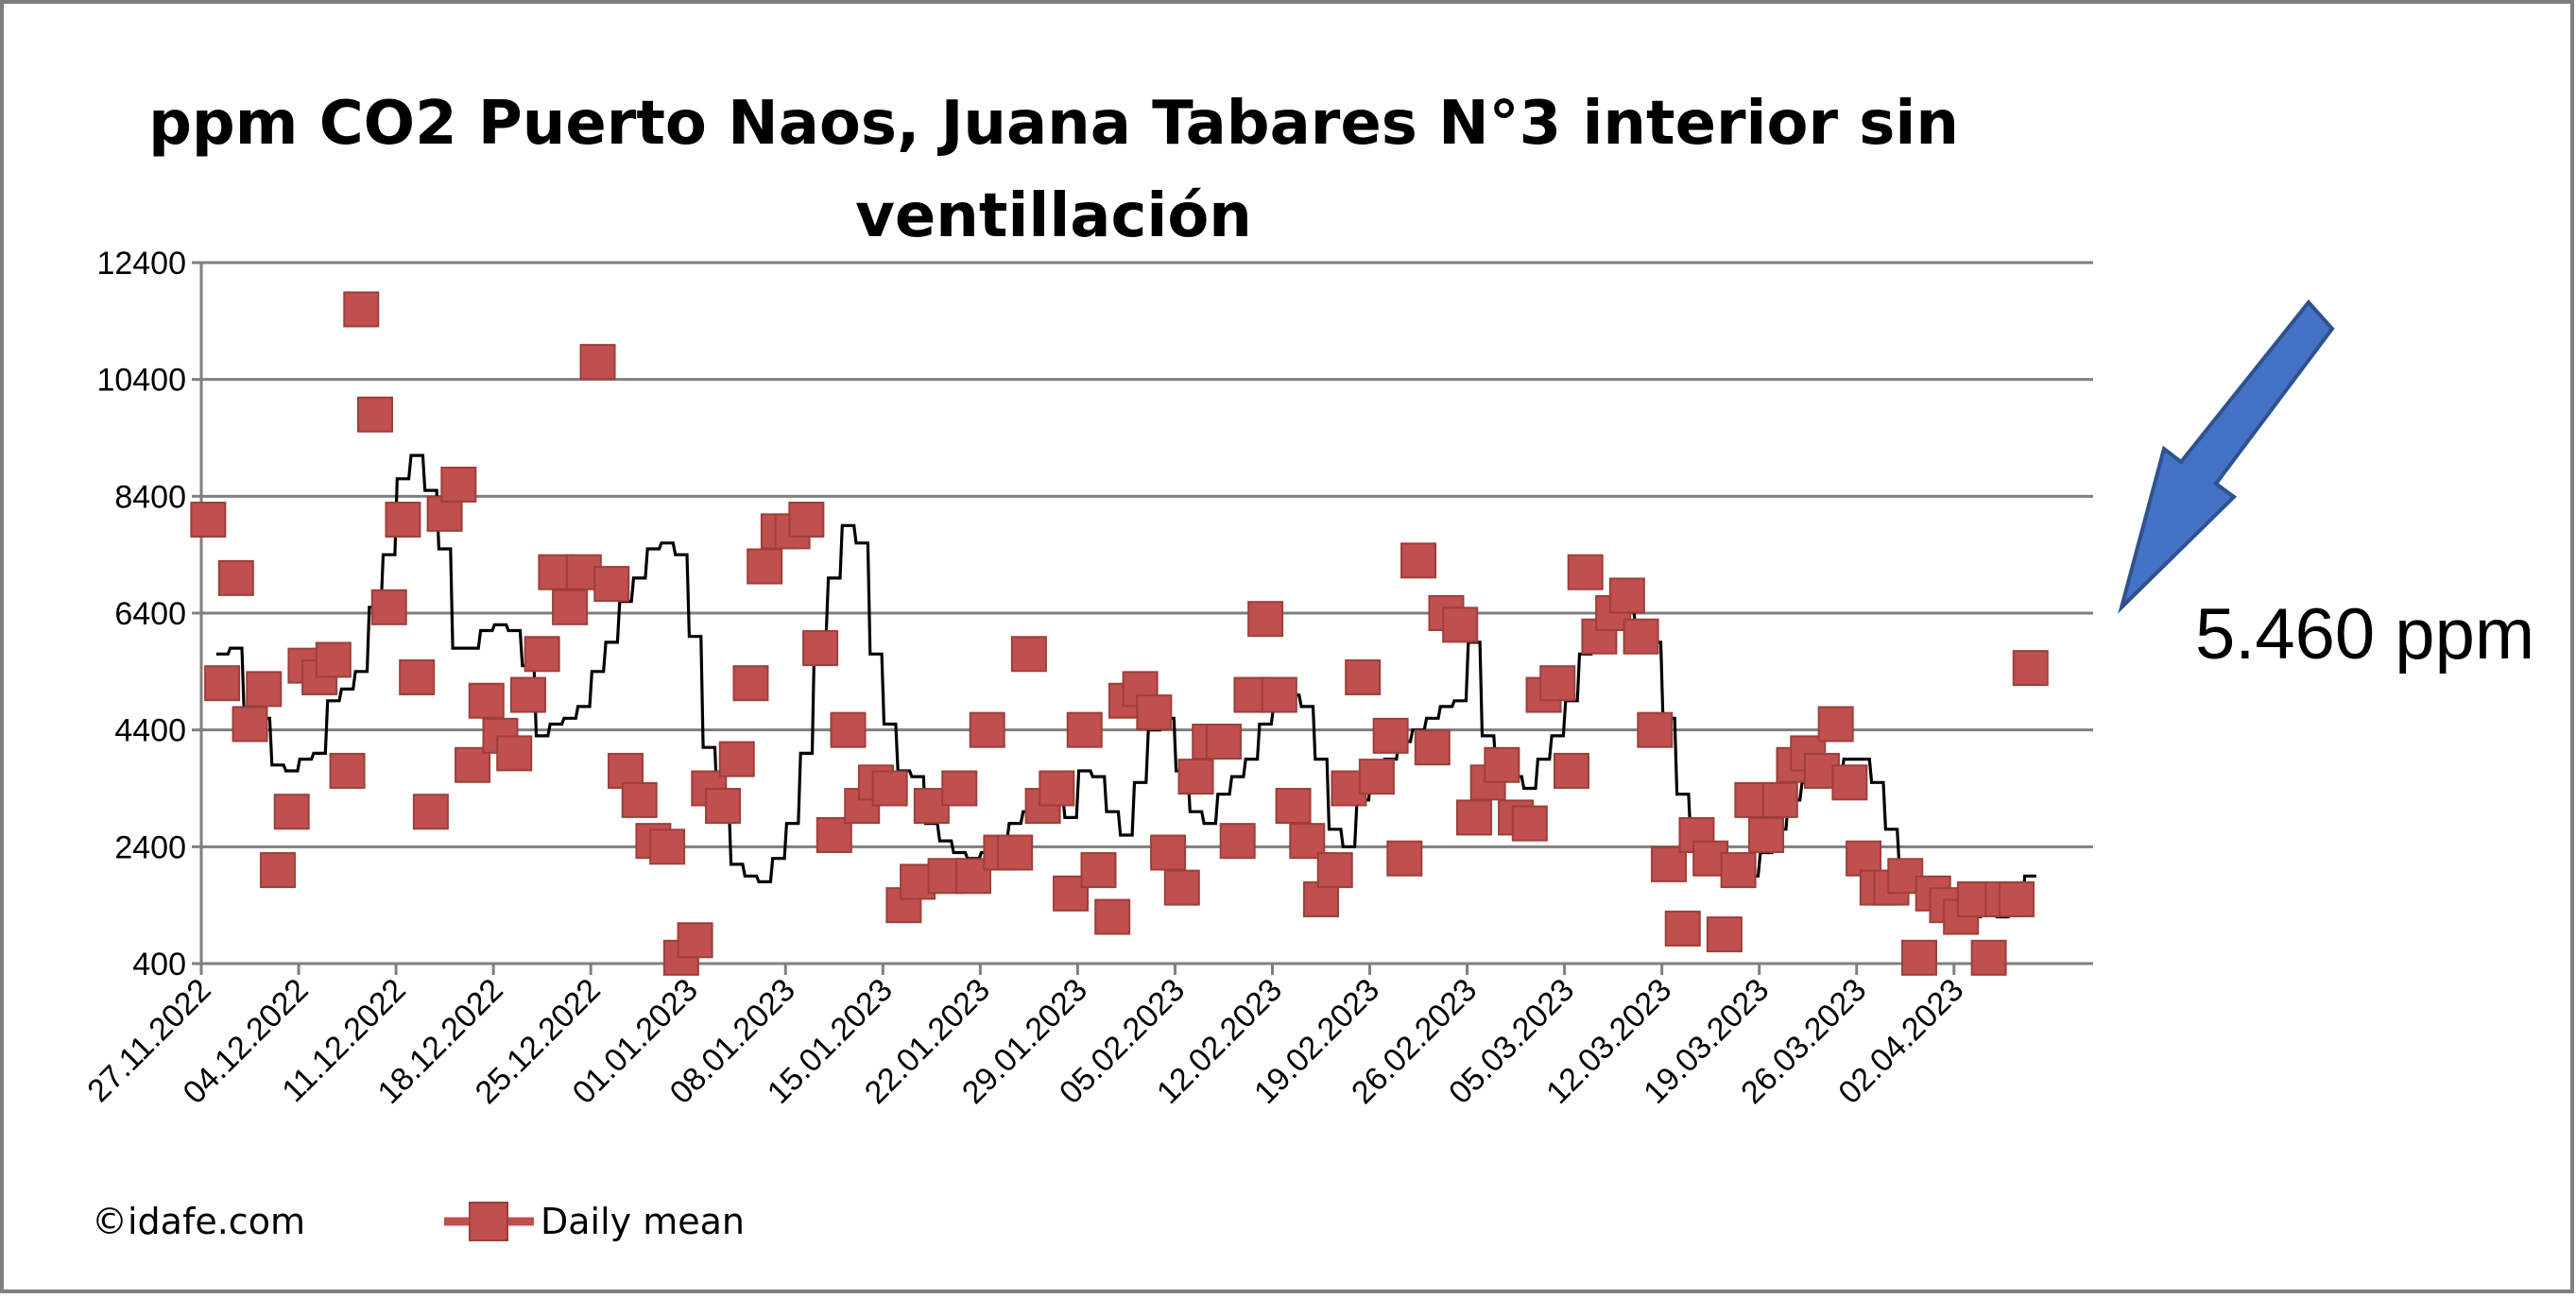 The width and height of the screenshot is (2576, 1298). Describe the element at coordinates (2364, 635) in the screenshot. I see `annotation-label: 5.460 ppm` at that location.